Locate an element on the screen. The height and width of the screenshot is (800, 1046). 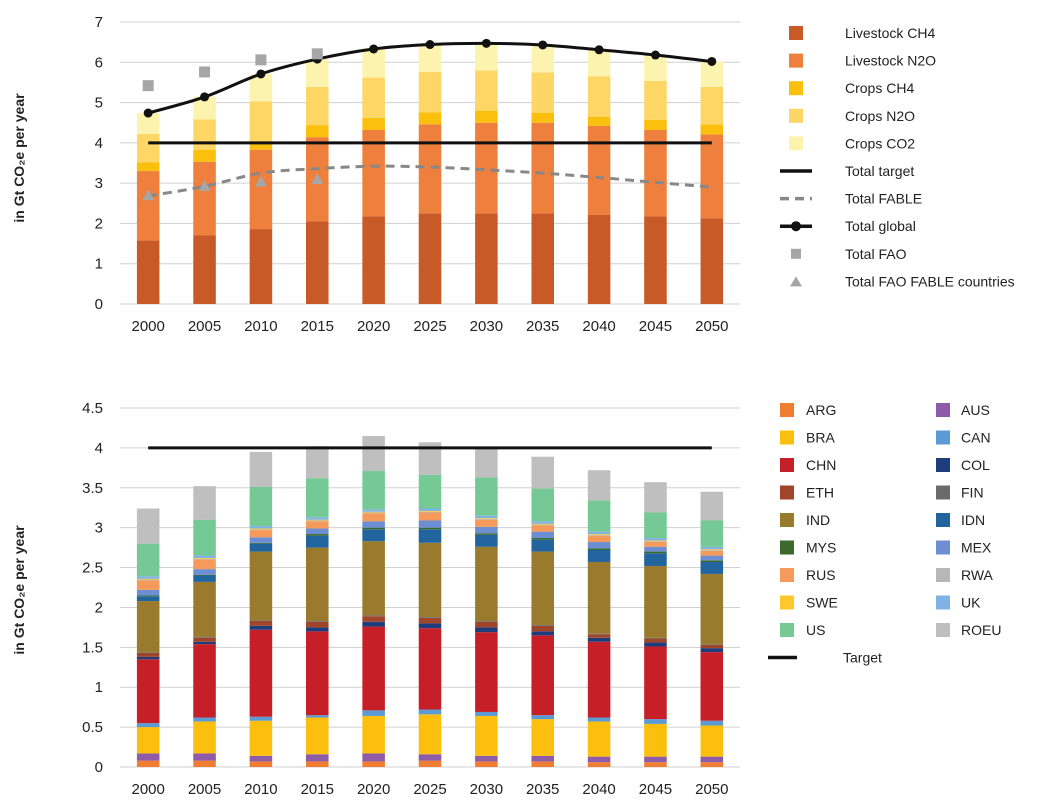
y-tick-label: 1.5 is located at coordinates (92, 647).